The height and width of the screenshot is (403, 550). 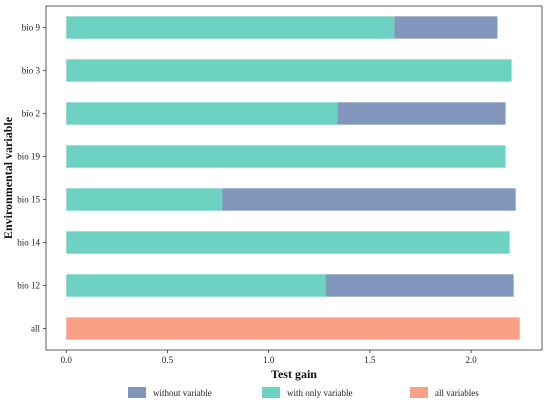 What do you see at coordinates (202, 113) in the screenshot?
I see `bar-bio-2-with-only-variable` at bounding box center [202, 113].